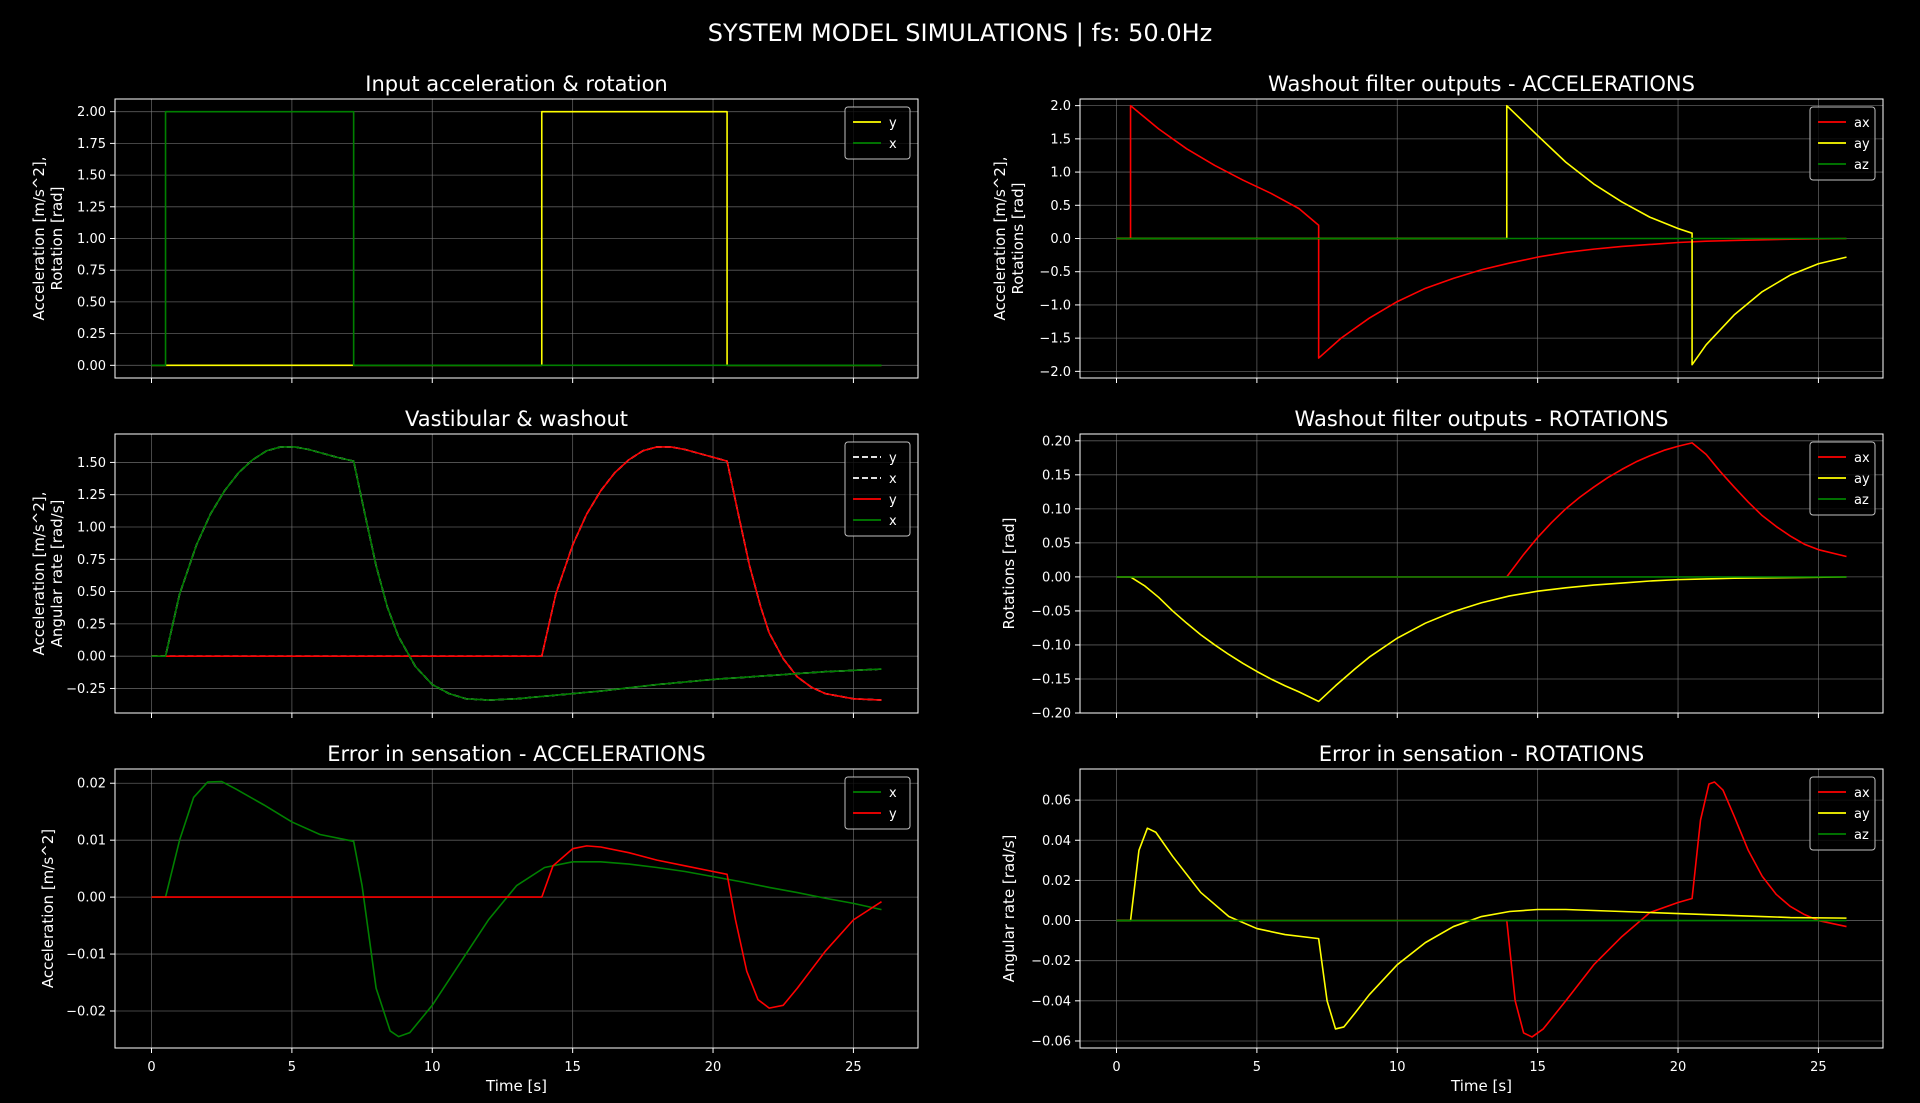  Describe the element at coordinates (1056, 475) in the screenshot. I see `y-tick-label: 0.15` at that location.